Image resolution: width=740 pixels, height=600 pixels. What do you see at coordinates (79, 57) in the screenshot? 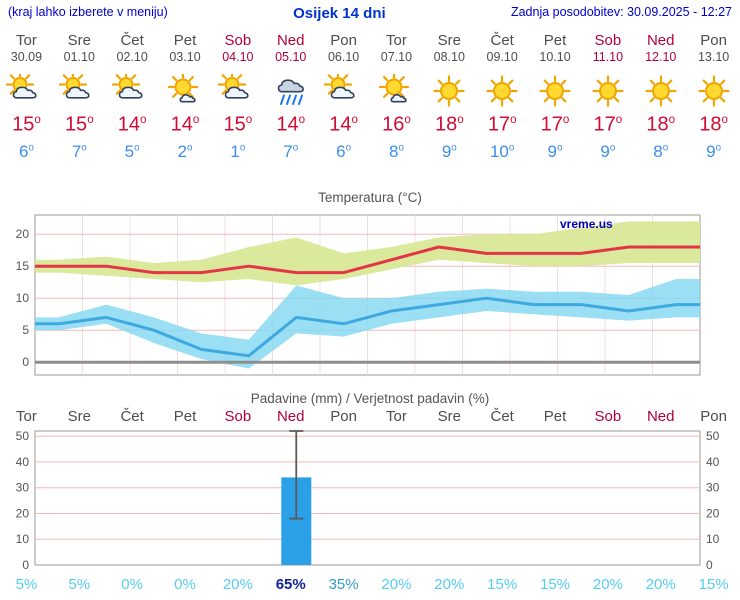
I see `day-date: 01.10` at bounding box center [79, 57].